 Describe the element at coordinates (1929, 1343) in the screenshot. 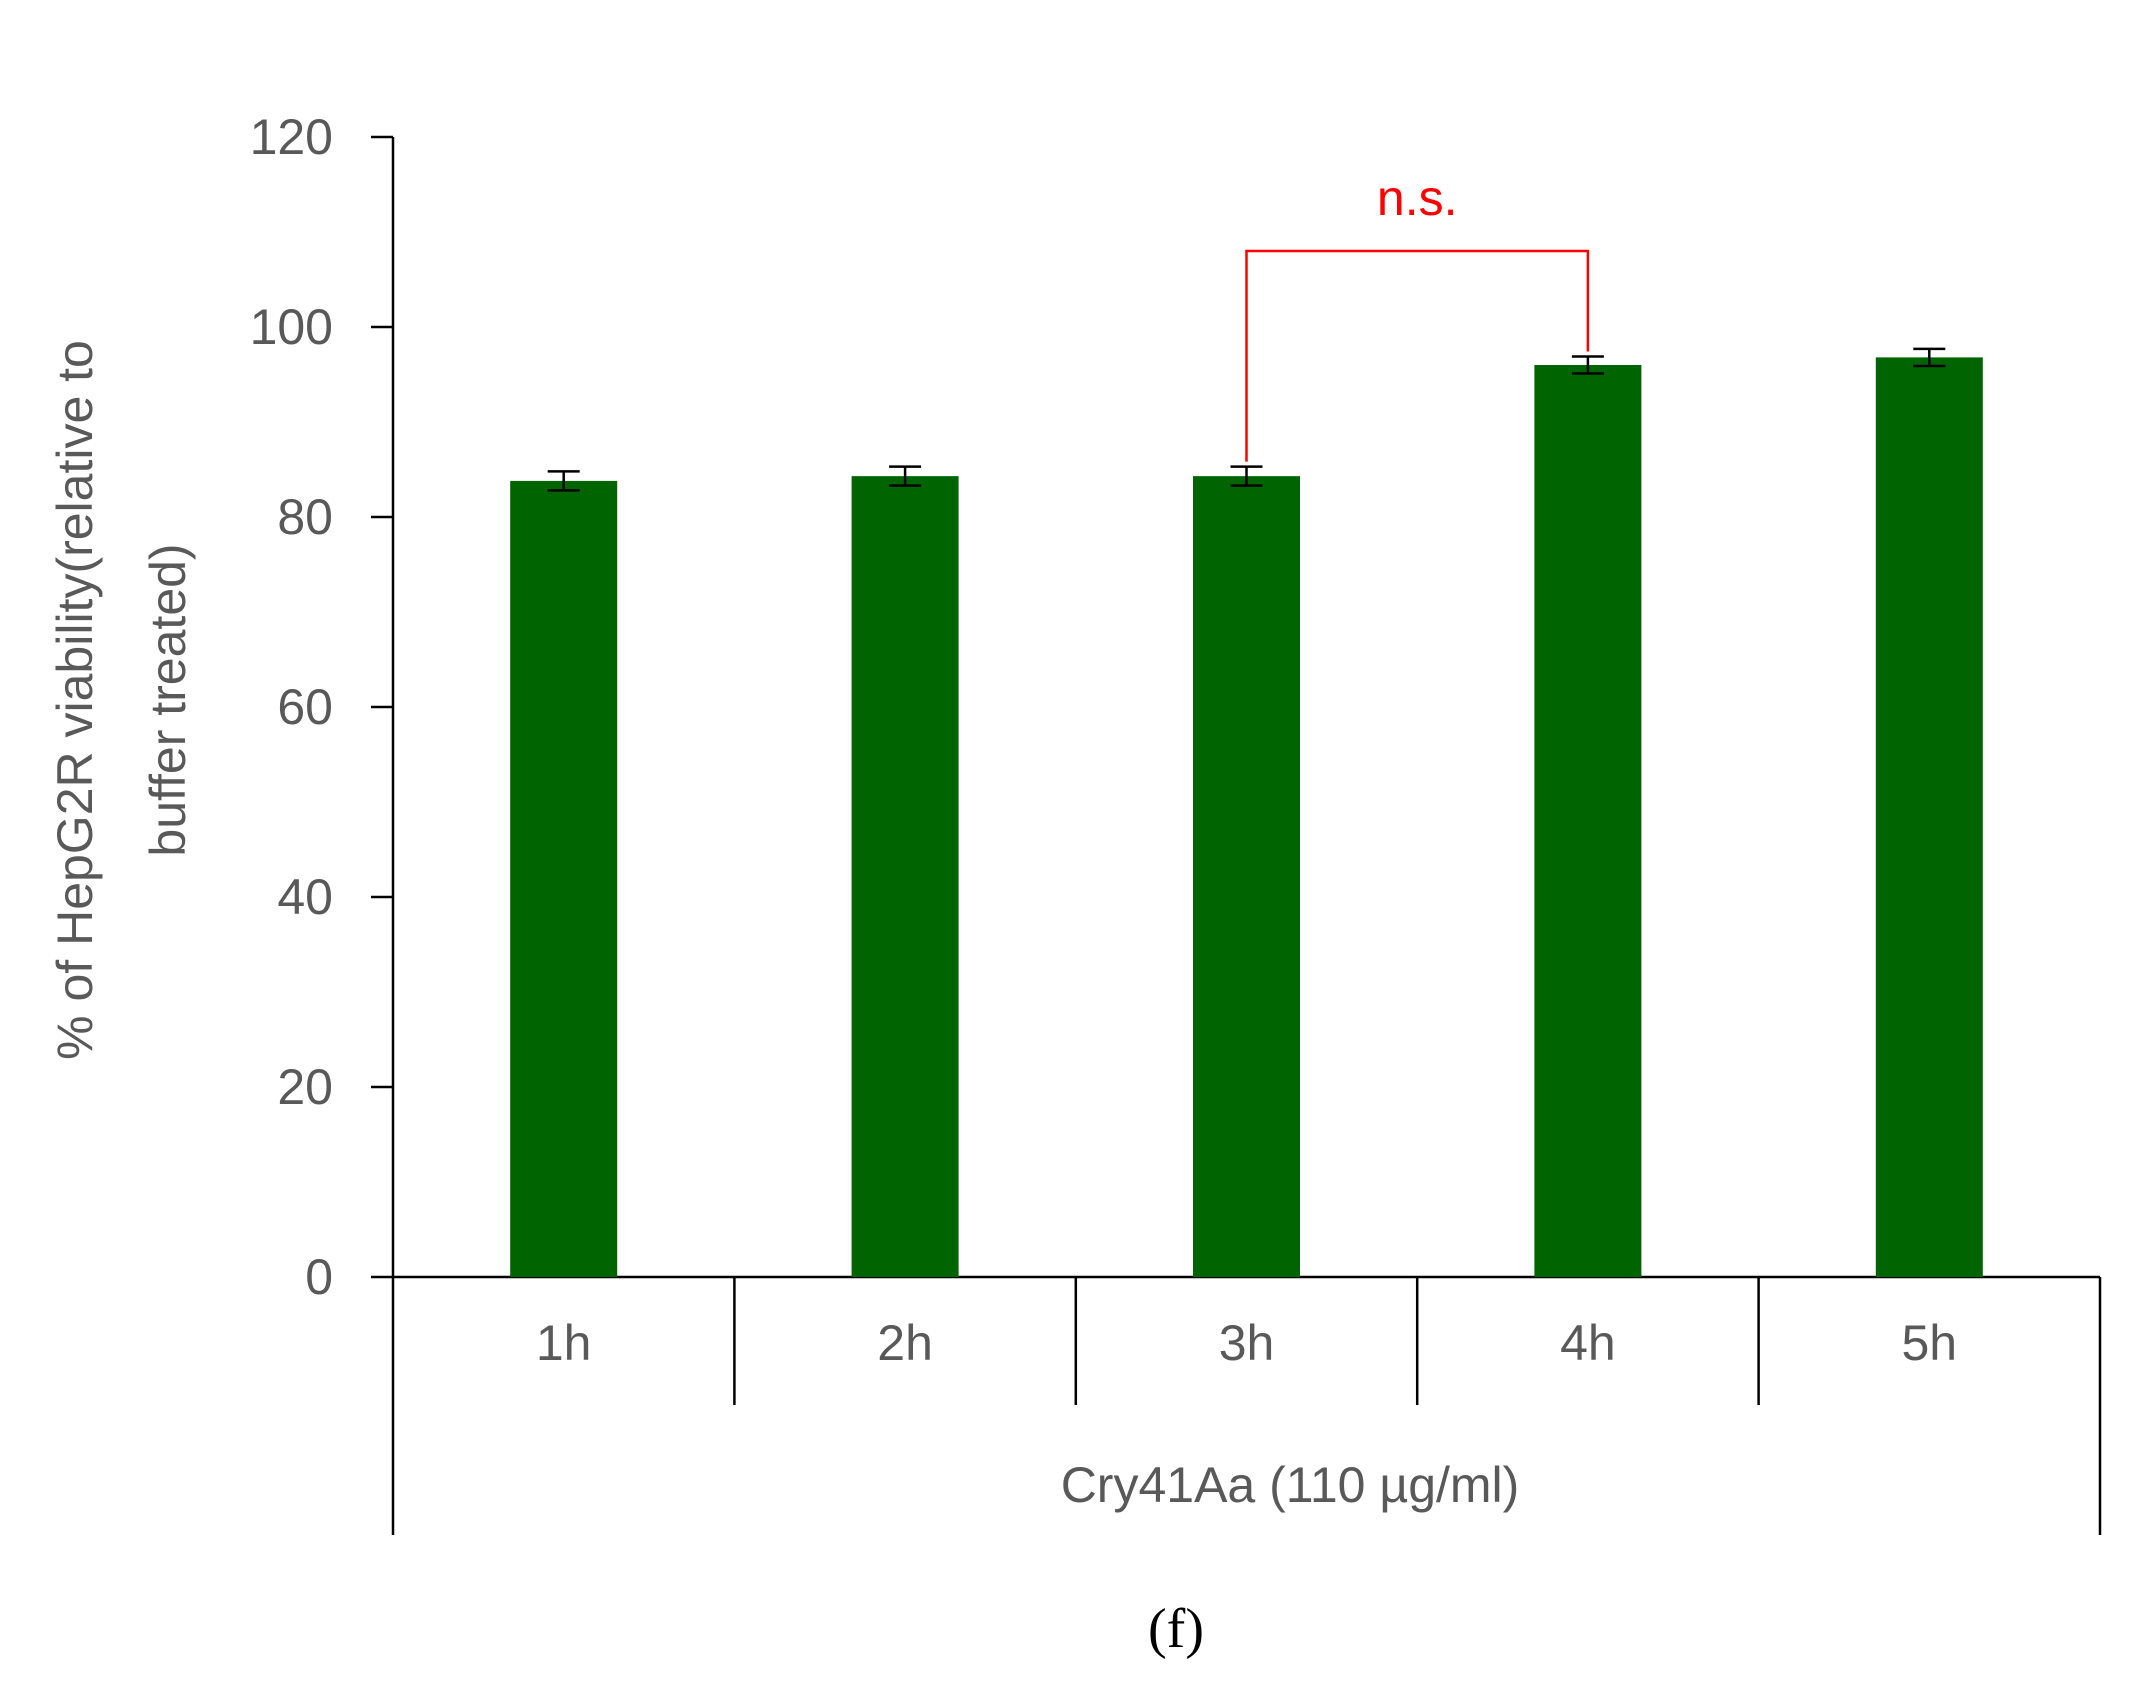

I see `x-category-label: 5h` at that location.